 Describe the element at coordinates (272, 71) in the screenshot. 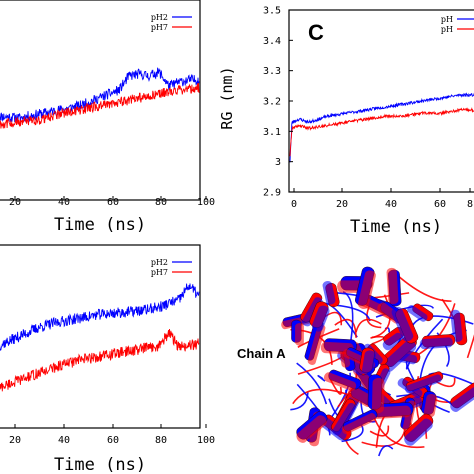

I see `y-tick-label: 3.3` at that location.